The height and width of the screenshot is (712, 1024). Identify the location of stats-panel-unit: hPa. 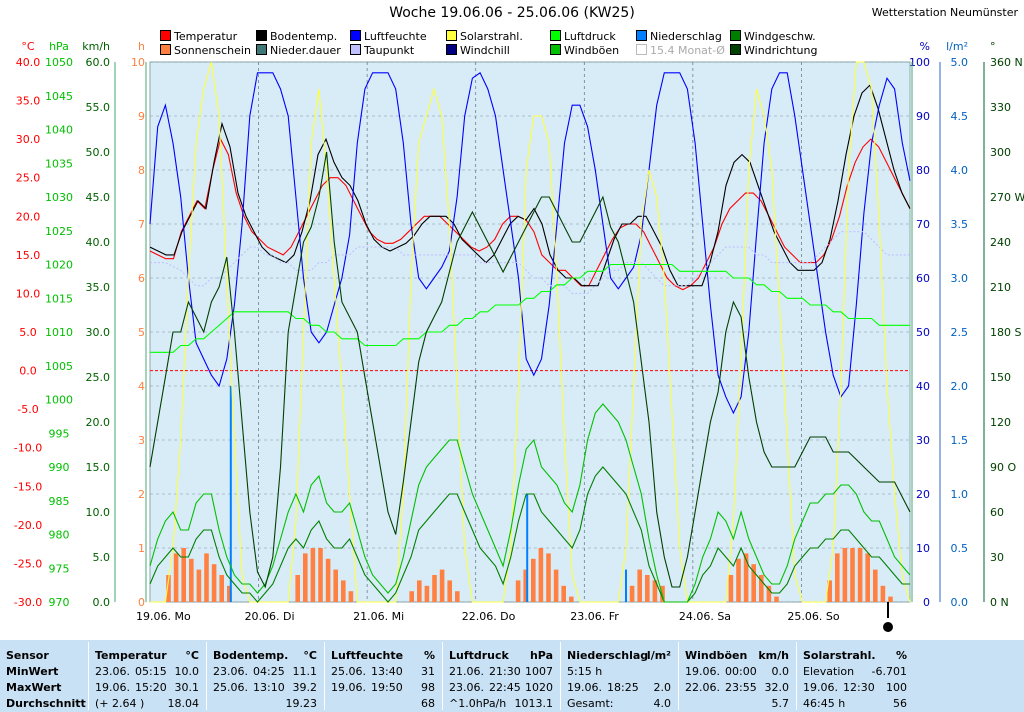
(541, 655).